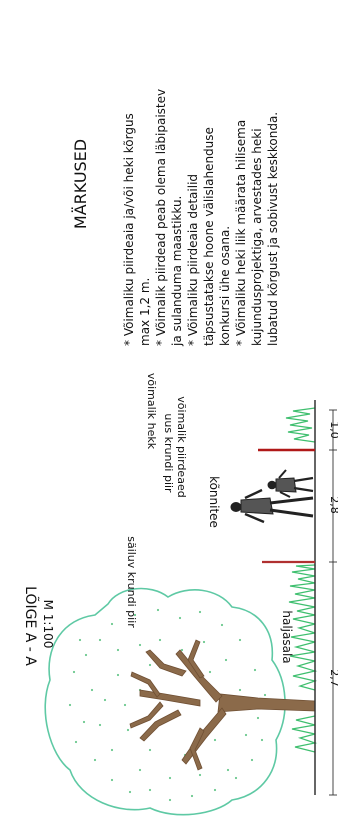  What do you see at coordinates (333, 430) in the screenshot?
I see `dimension-value-3: 1,0` at bounding box center [333, 430].